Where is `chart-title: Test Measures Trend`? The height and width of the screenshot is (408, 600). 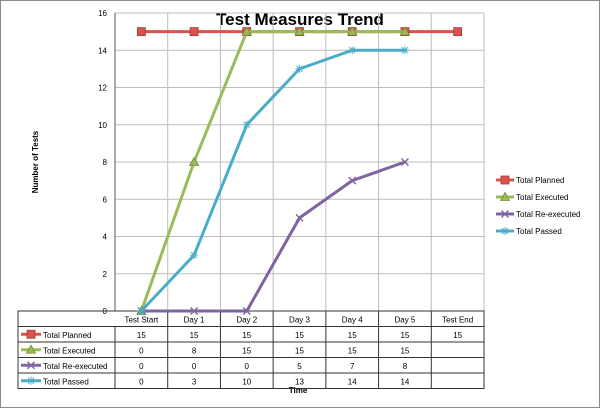 chart-title: Test Measures Trend is located at coordinates (300, 19).